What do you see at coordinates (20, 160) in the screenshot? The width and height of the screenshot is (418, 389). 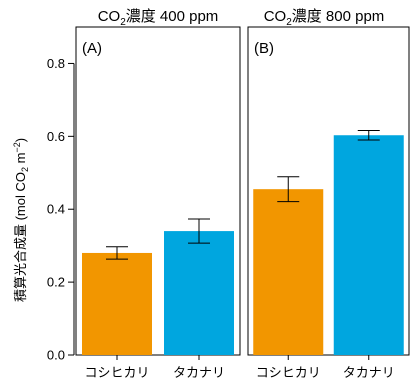 I see `y-axis-label-mid: m` at bounding box center [20, 160].